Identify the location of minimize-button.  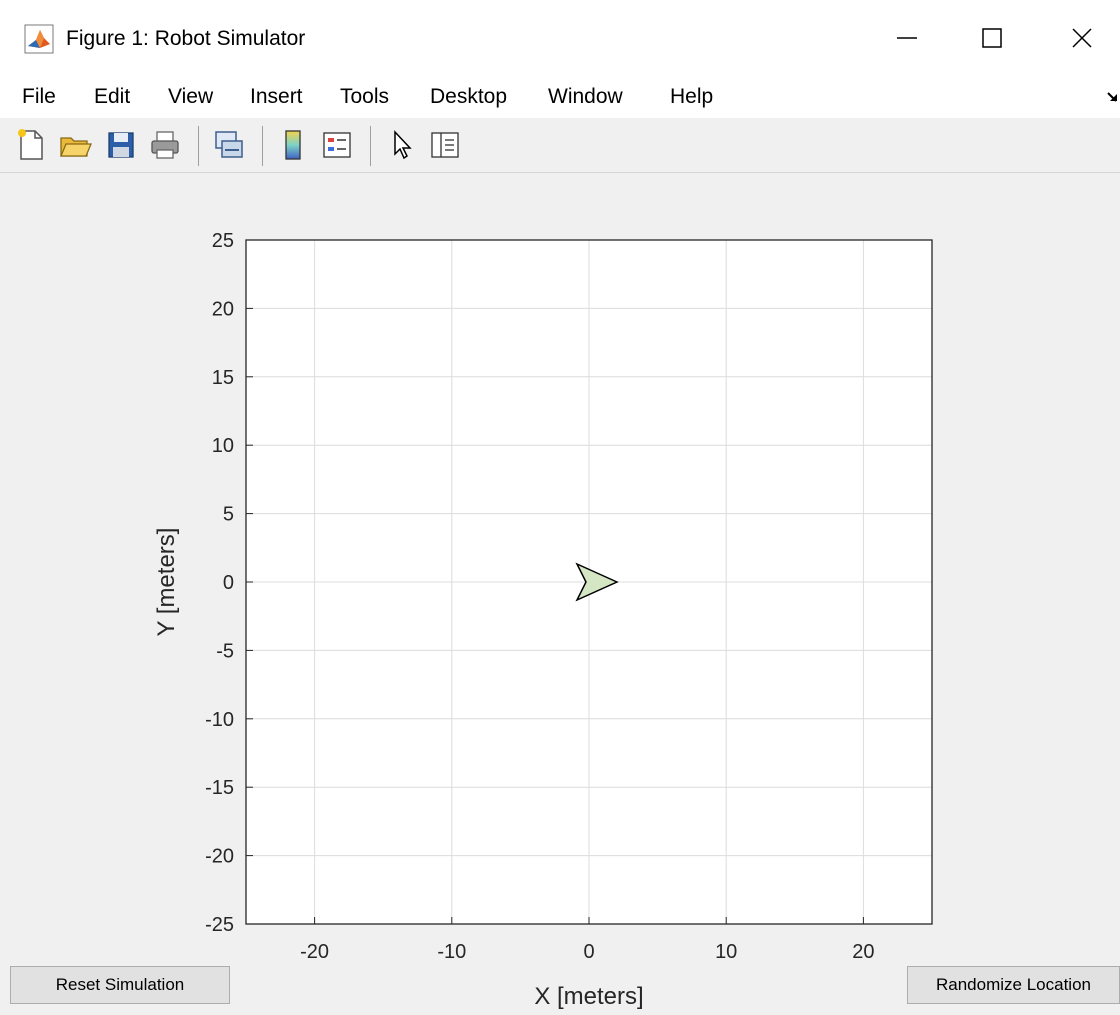
(907, 38).